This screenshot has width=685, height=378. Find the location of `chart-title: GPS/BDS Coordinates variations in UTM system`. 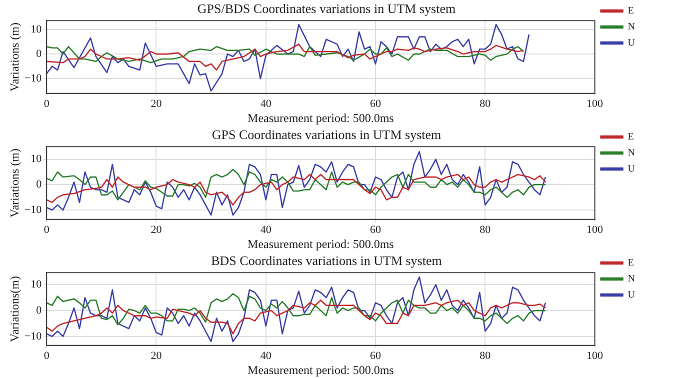

chart-title: GPS/BDS Coordinates variations in UTM system is located at coordinates (326, 8).